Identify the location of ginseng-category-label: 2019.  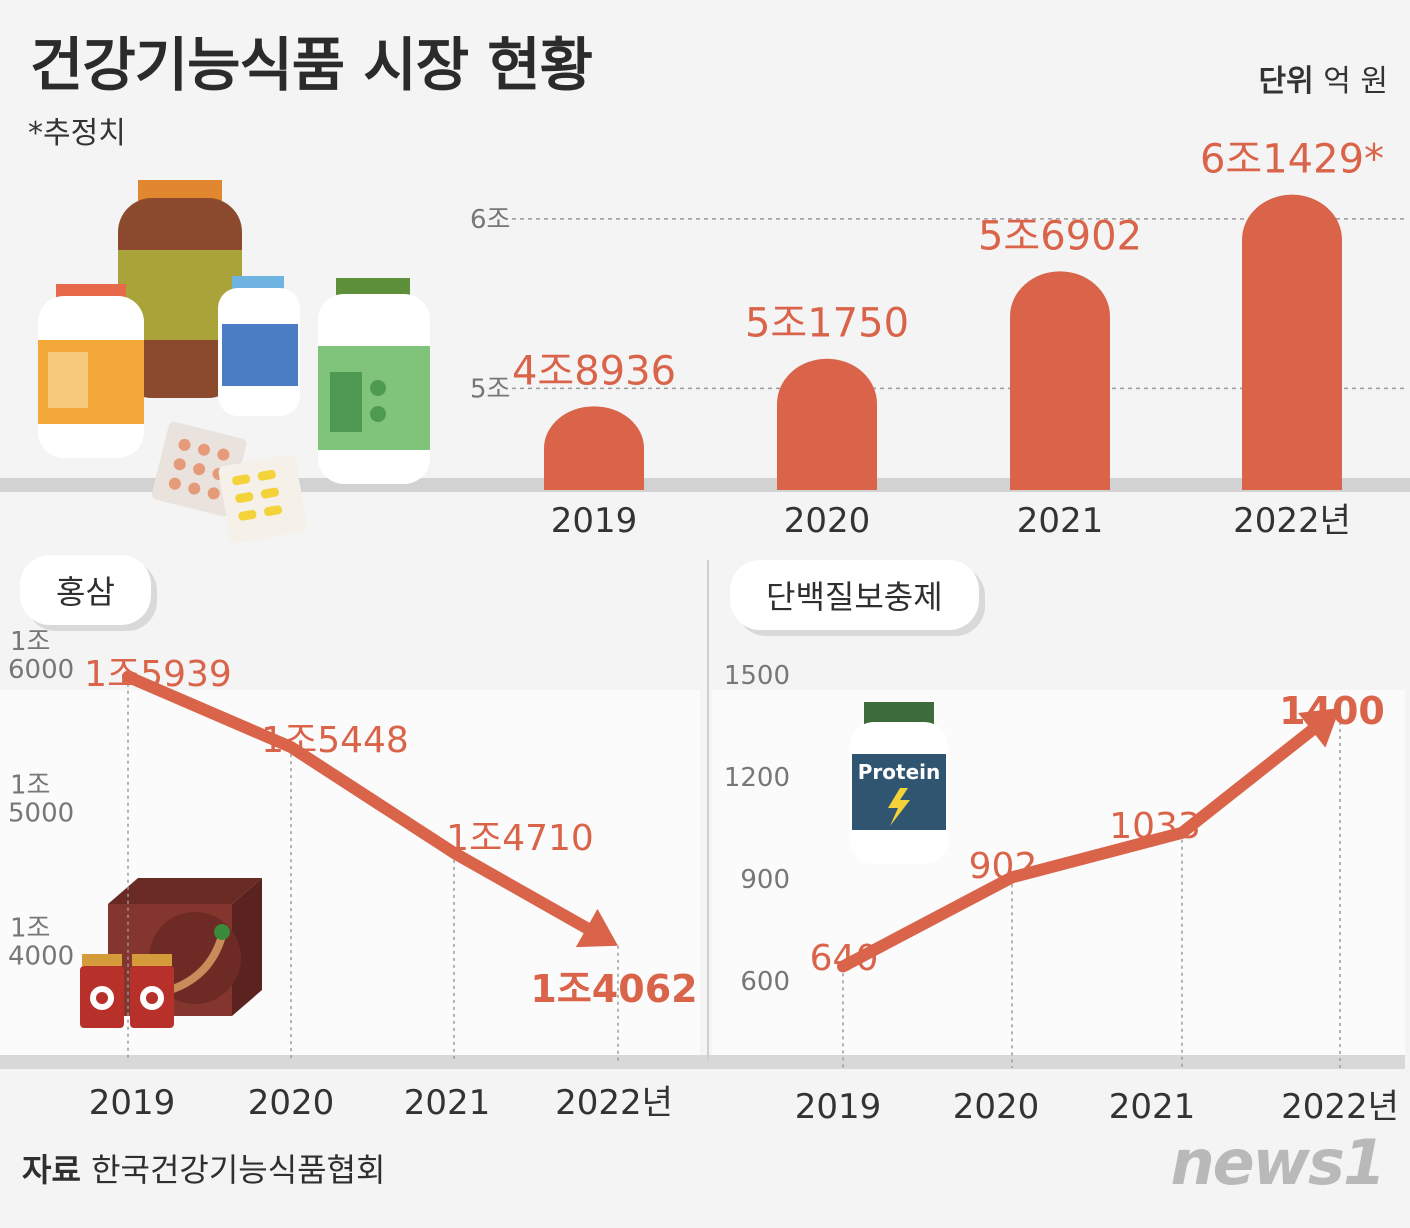
(132, 1103).